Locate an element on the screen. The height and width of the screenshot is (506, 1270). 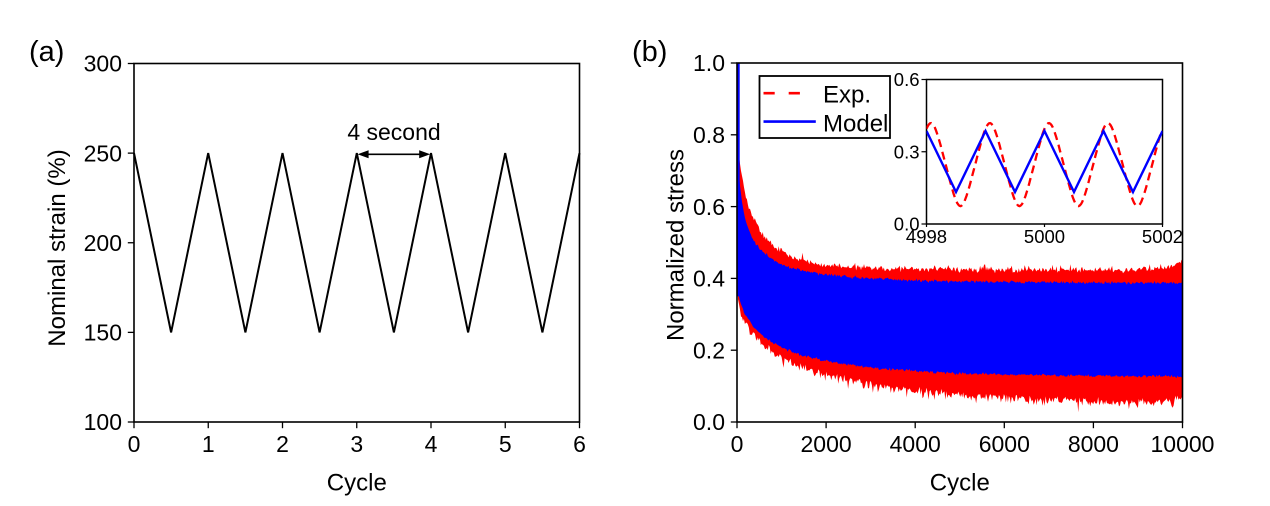
svg-text: Model is located at coordinates (855, 124).